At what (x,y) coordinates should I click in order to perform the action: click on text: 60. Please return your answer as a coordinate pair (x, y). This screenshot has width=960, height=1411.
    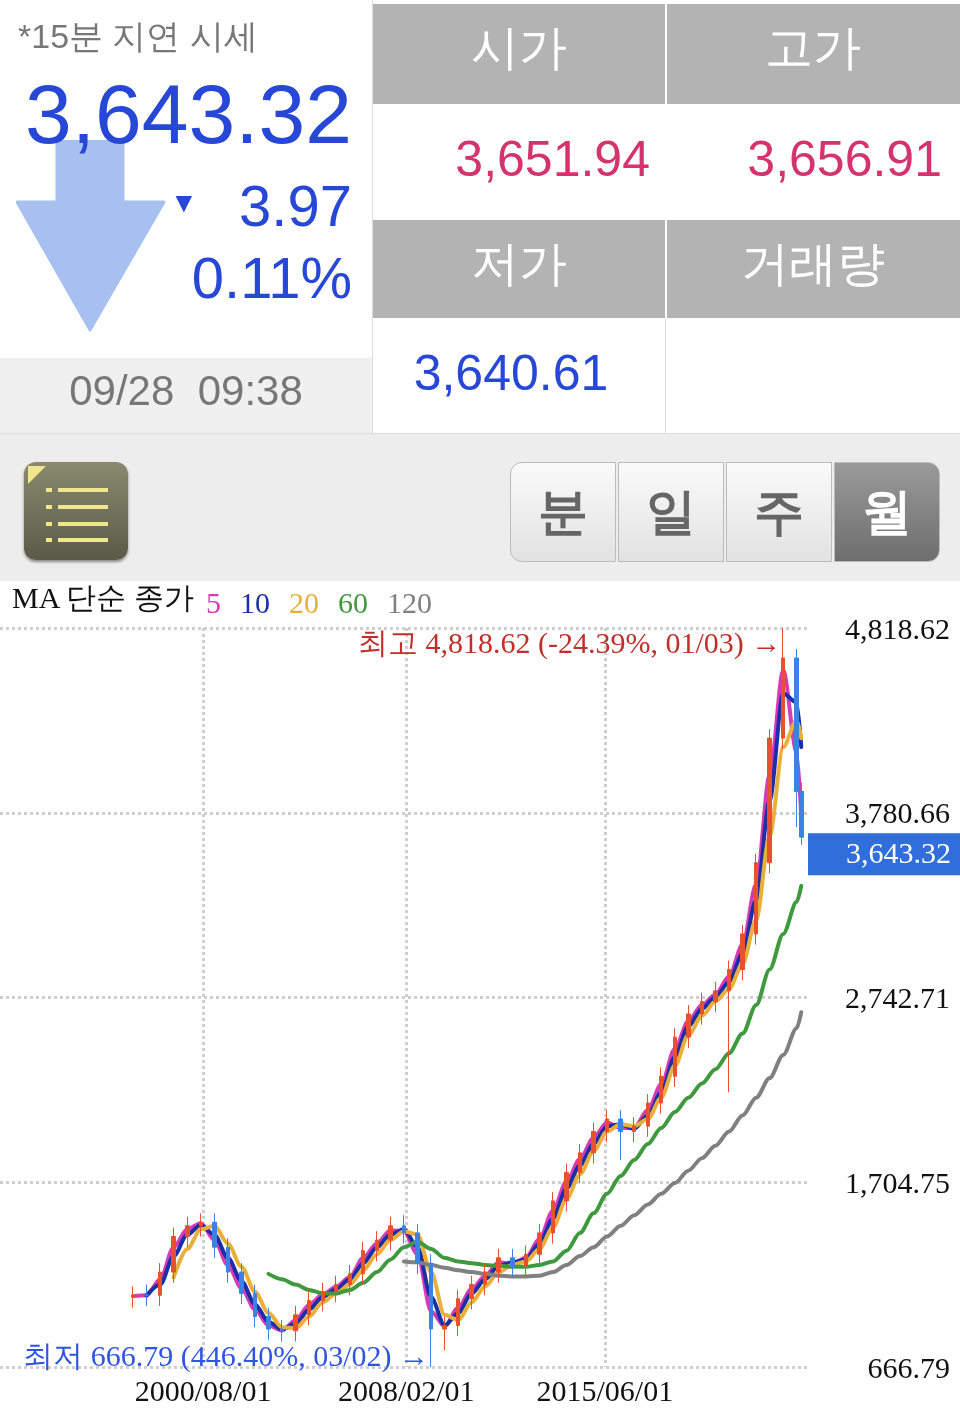
    Looking at the image, I should click on (353, 602).